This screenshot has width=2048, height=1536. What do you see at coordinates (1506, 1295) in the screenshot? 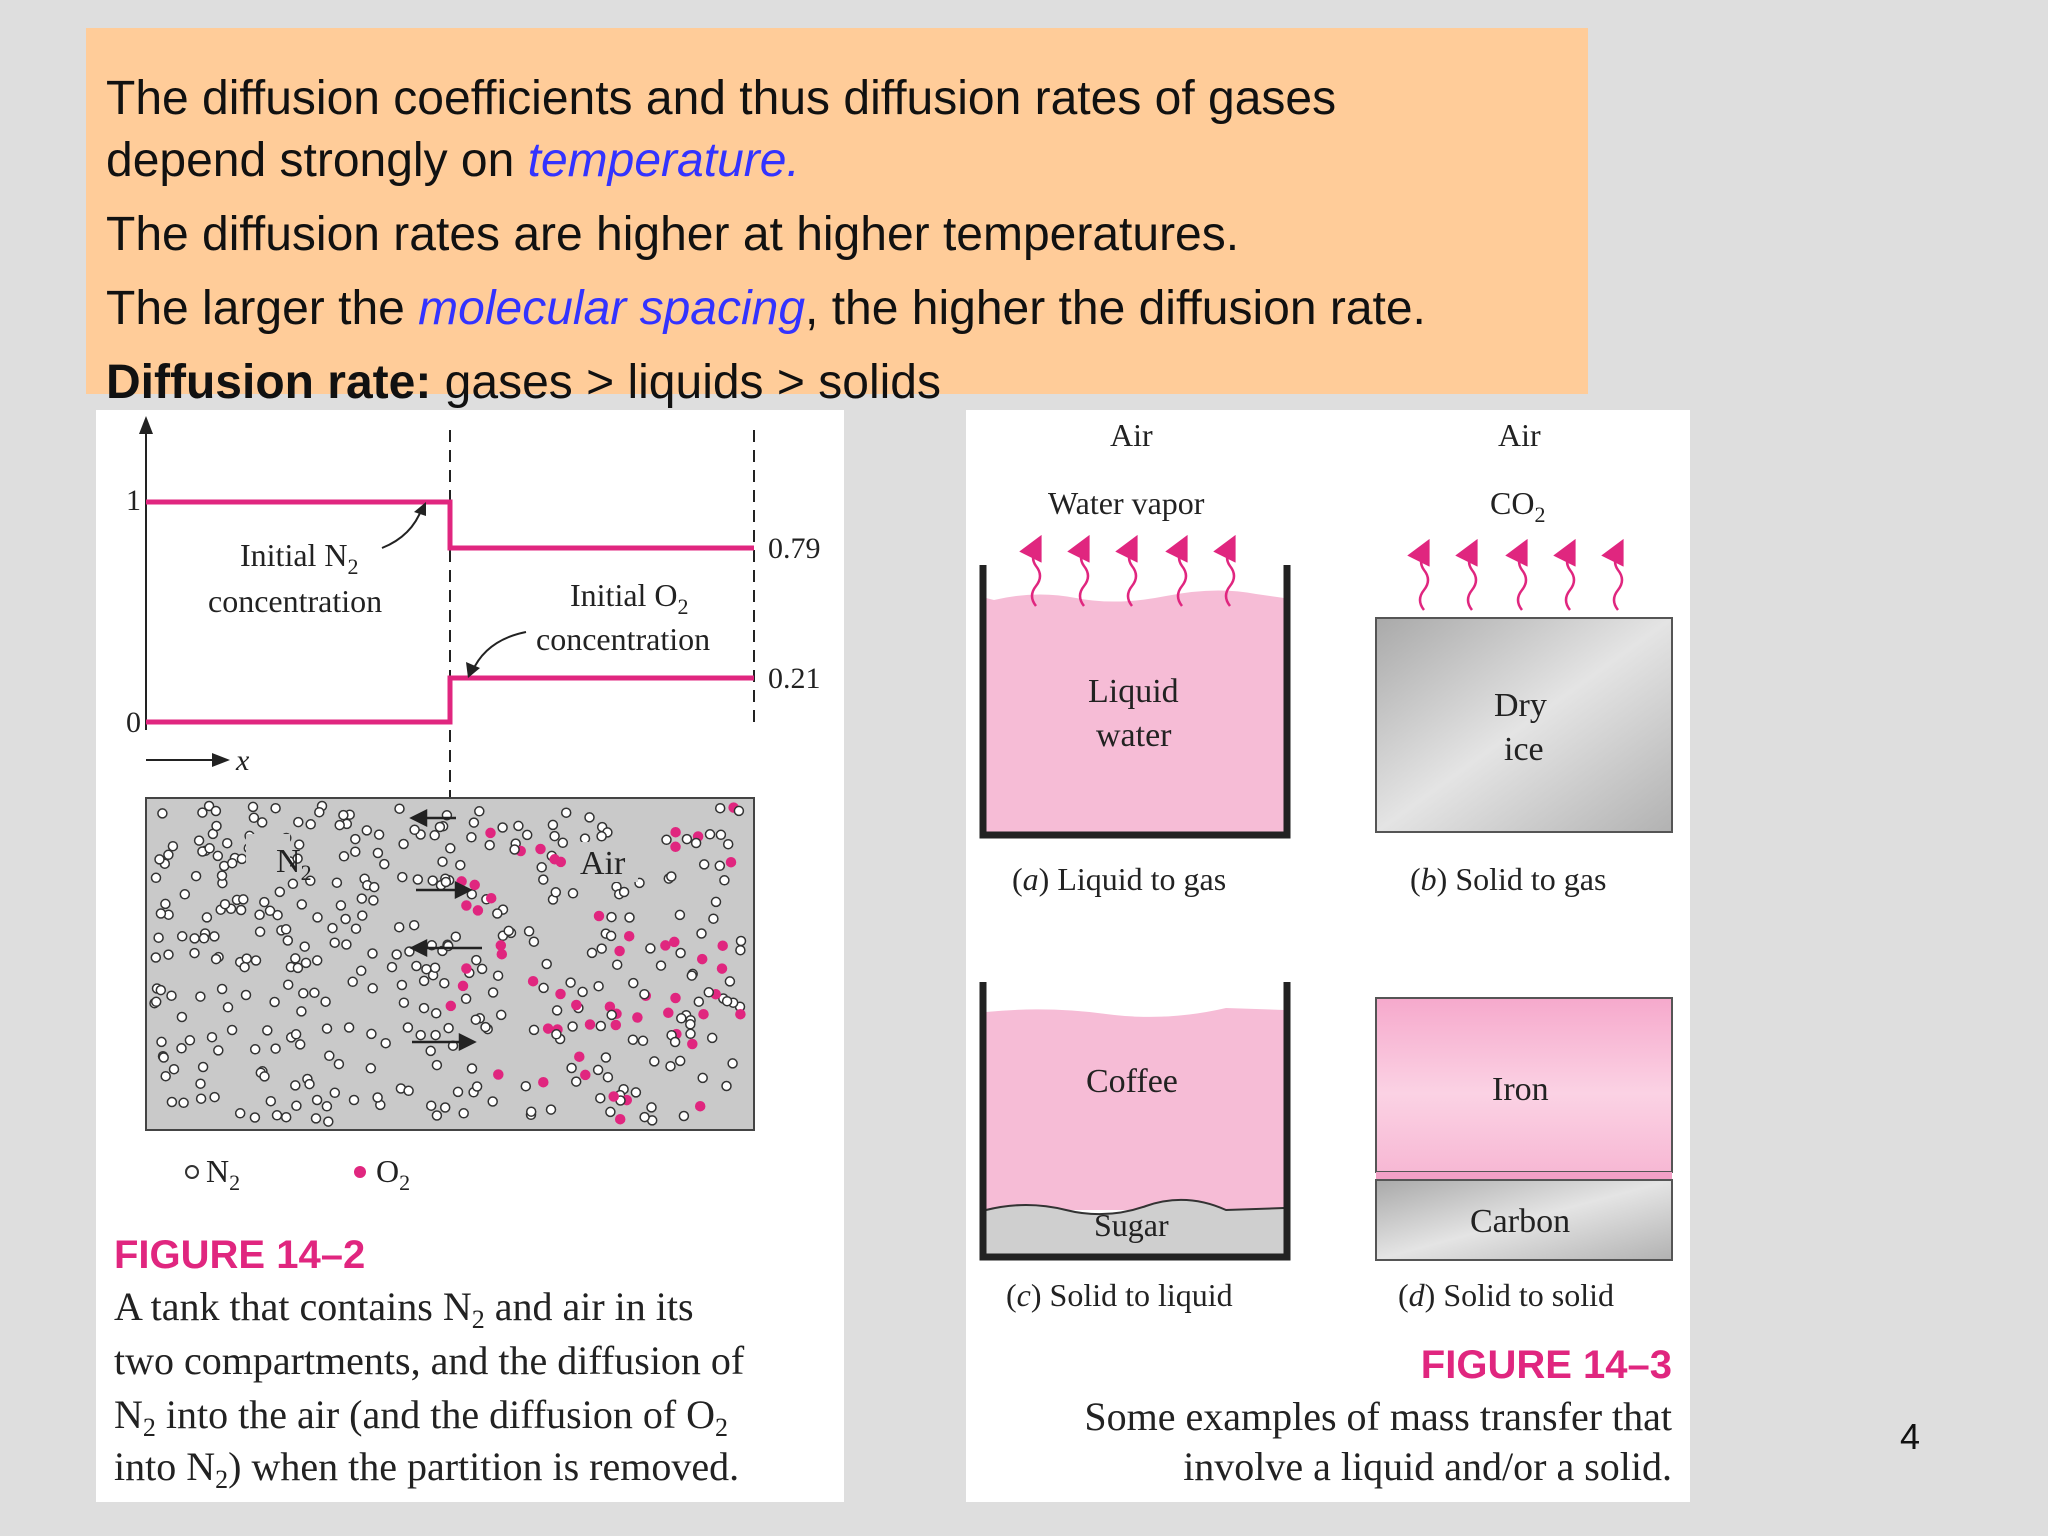
I see `caption-d: (d) Solid to solid` at bounding box center [1506, 1295].